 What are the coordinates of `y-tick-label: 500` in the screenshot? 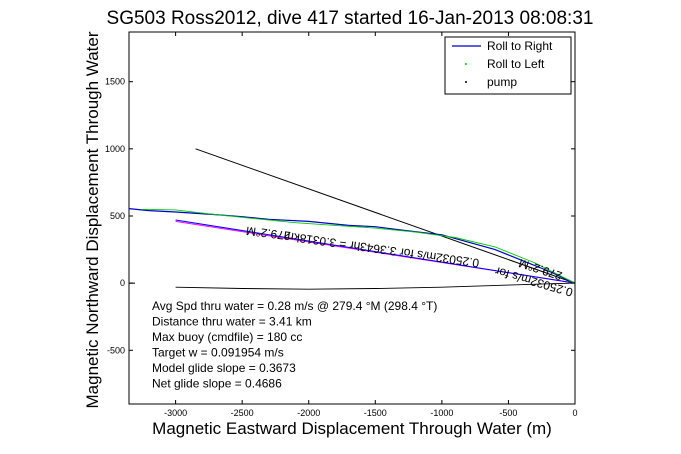 It's located at (117, 216).